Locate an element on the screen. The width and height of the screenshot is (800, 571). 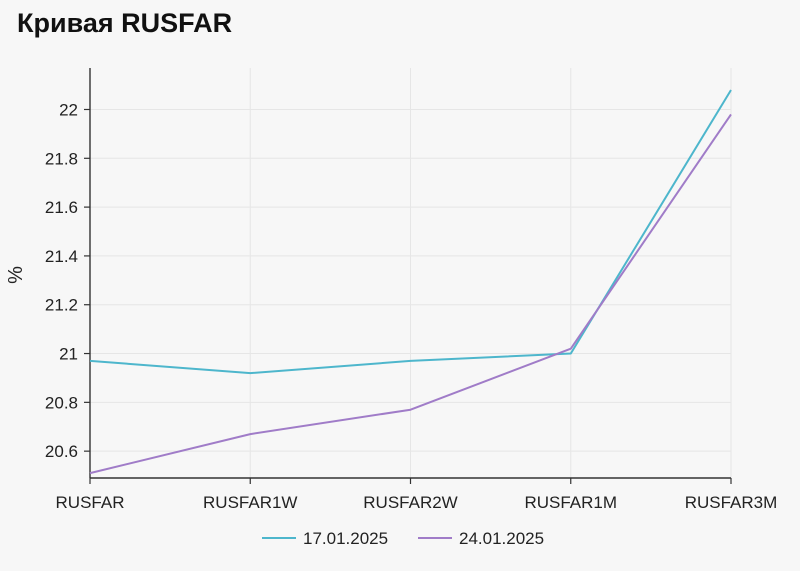
y-tick-label: 21.2 is located at coordinates (61, 305).